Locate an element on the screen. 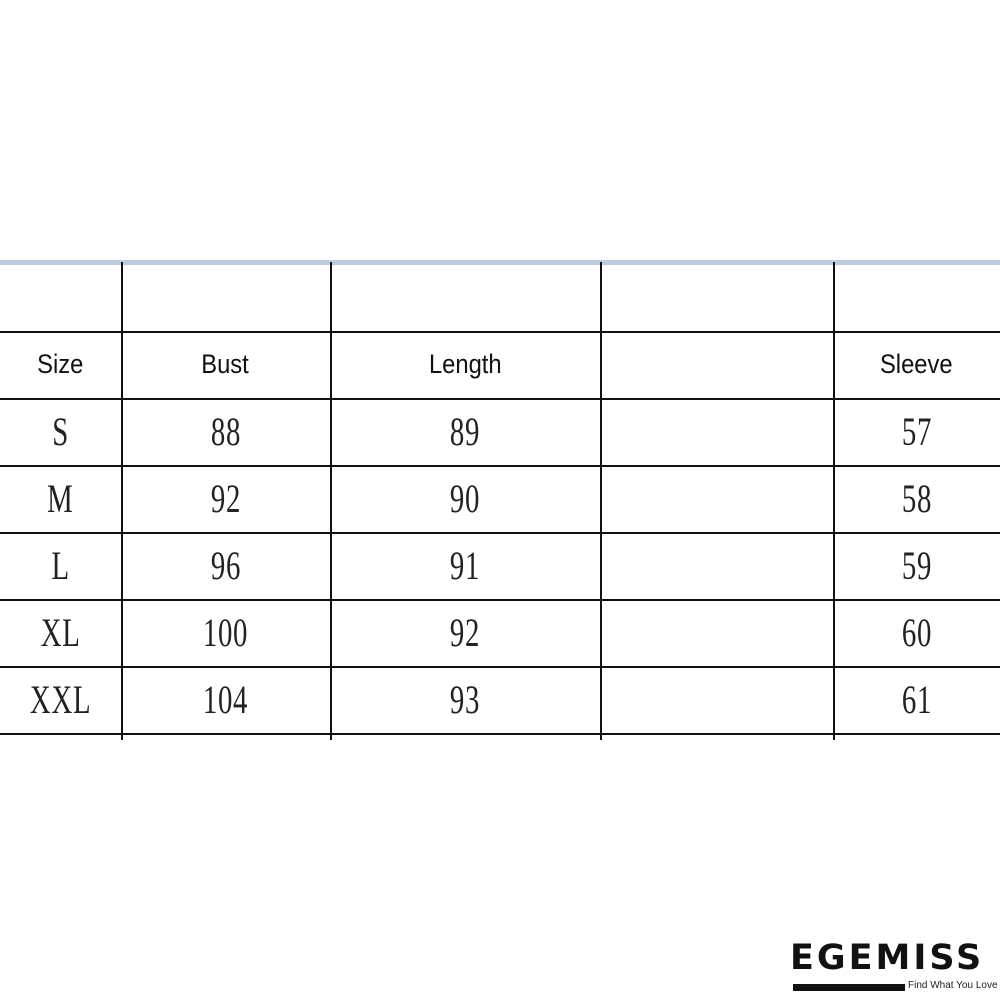 This screenshot has height=1000, width=1000. cell-value: 104 is located at coordinates (225, 699).